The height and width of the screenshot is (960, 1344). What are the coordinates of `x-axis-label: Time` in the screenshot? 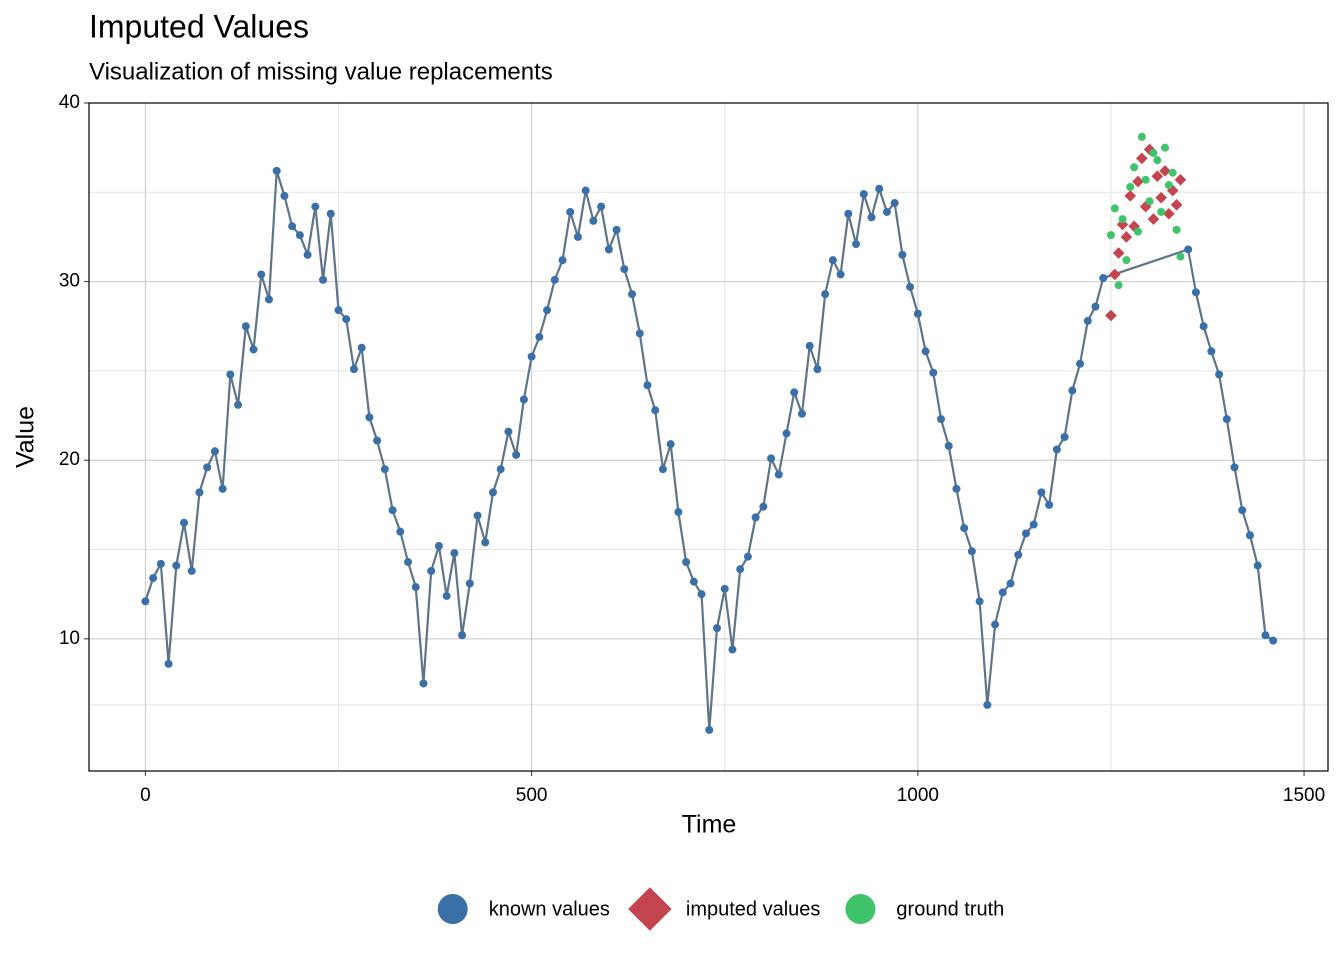 It's located at (709, 825).